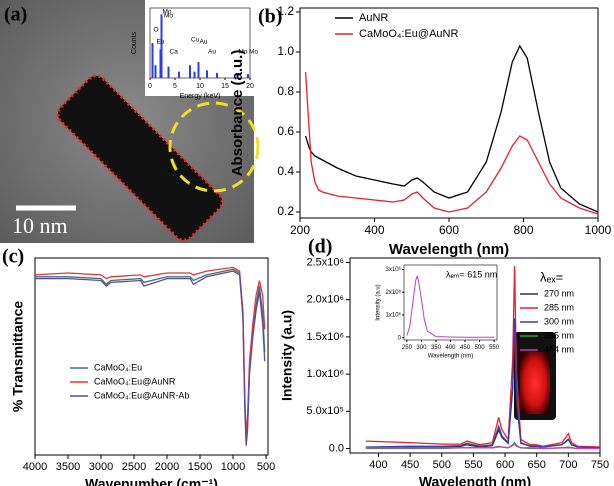 The width and height of the screenshot is (614, 486). I want to click on legend-label: CaMoO₄:Eu@AuNR-Ab, so click(141, 395).